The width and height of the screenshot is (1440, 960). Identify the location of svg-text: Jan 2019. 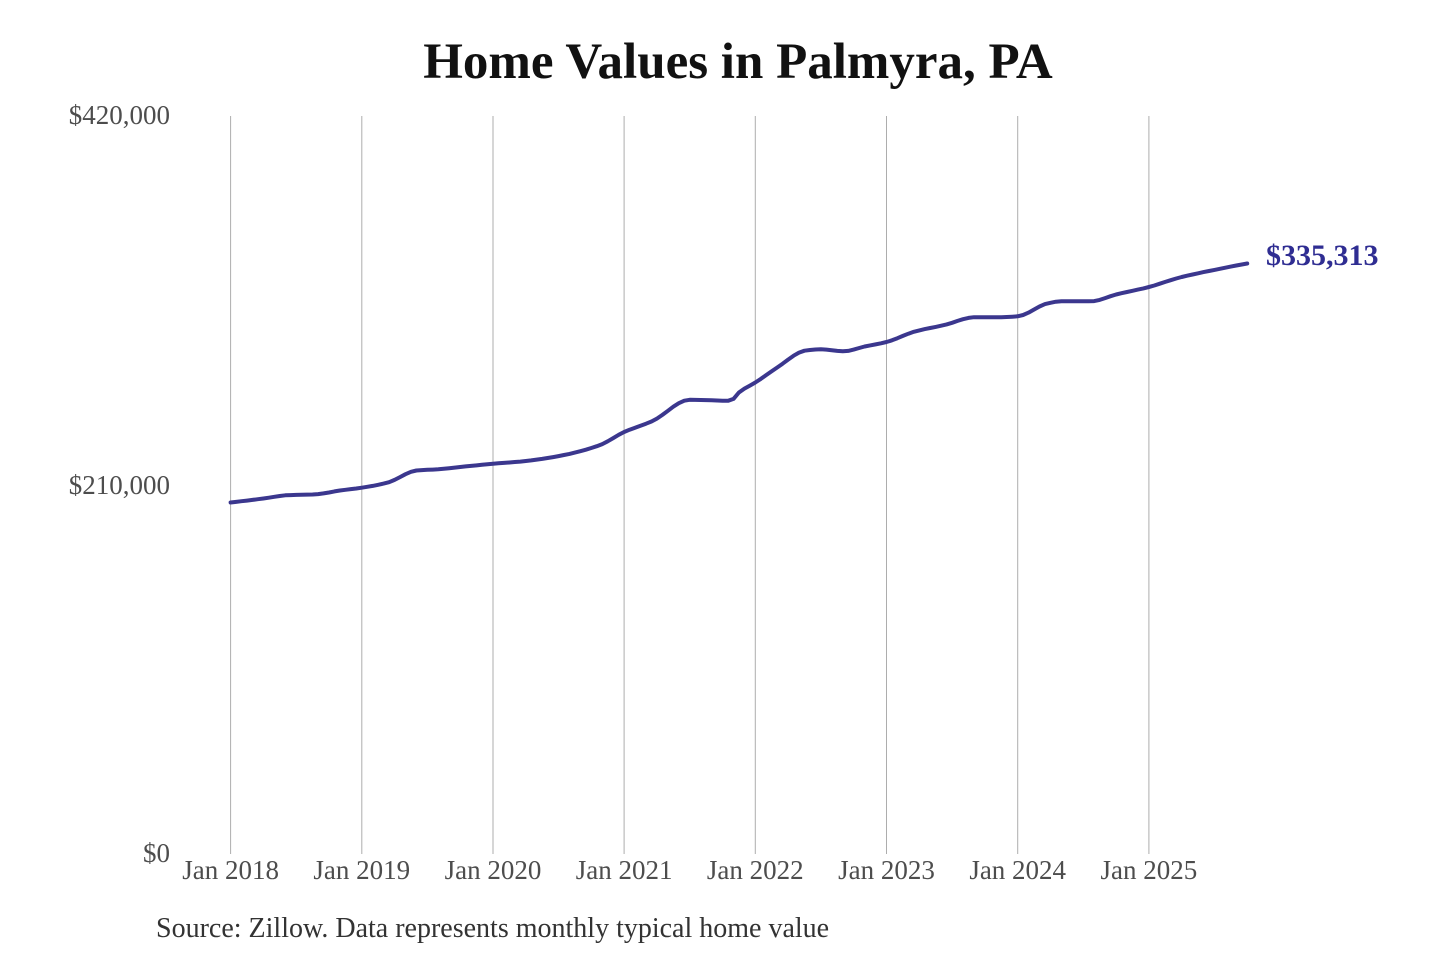
(361, 870).